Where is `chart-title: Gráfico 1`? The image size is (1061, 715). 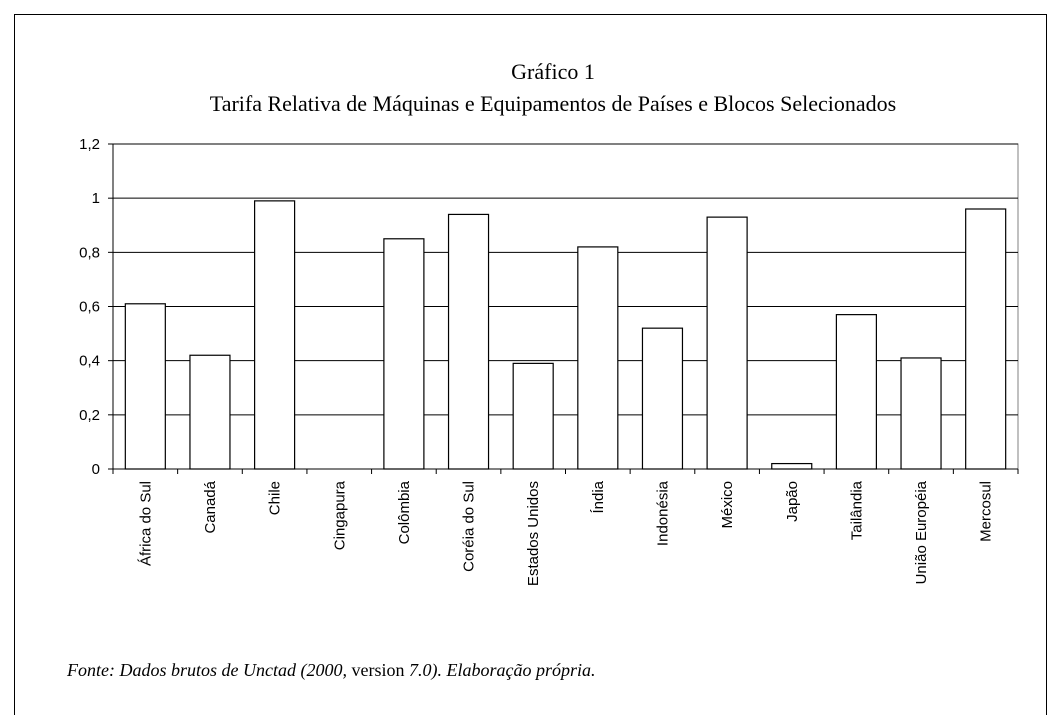 chart-title: Gráfico 1 is located at coordinates (553, 71).